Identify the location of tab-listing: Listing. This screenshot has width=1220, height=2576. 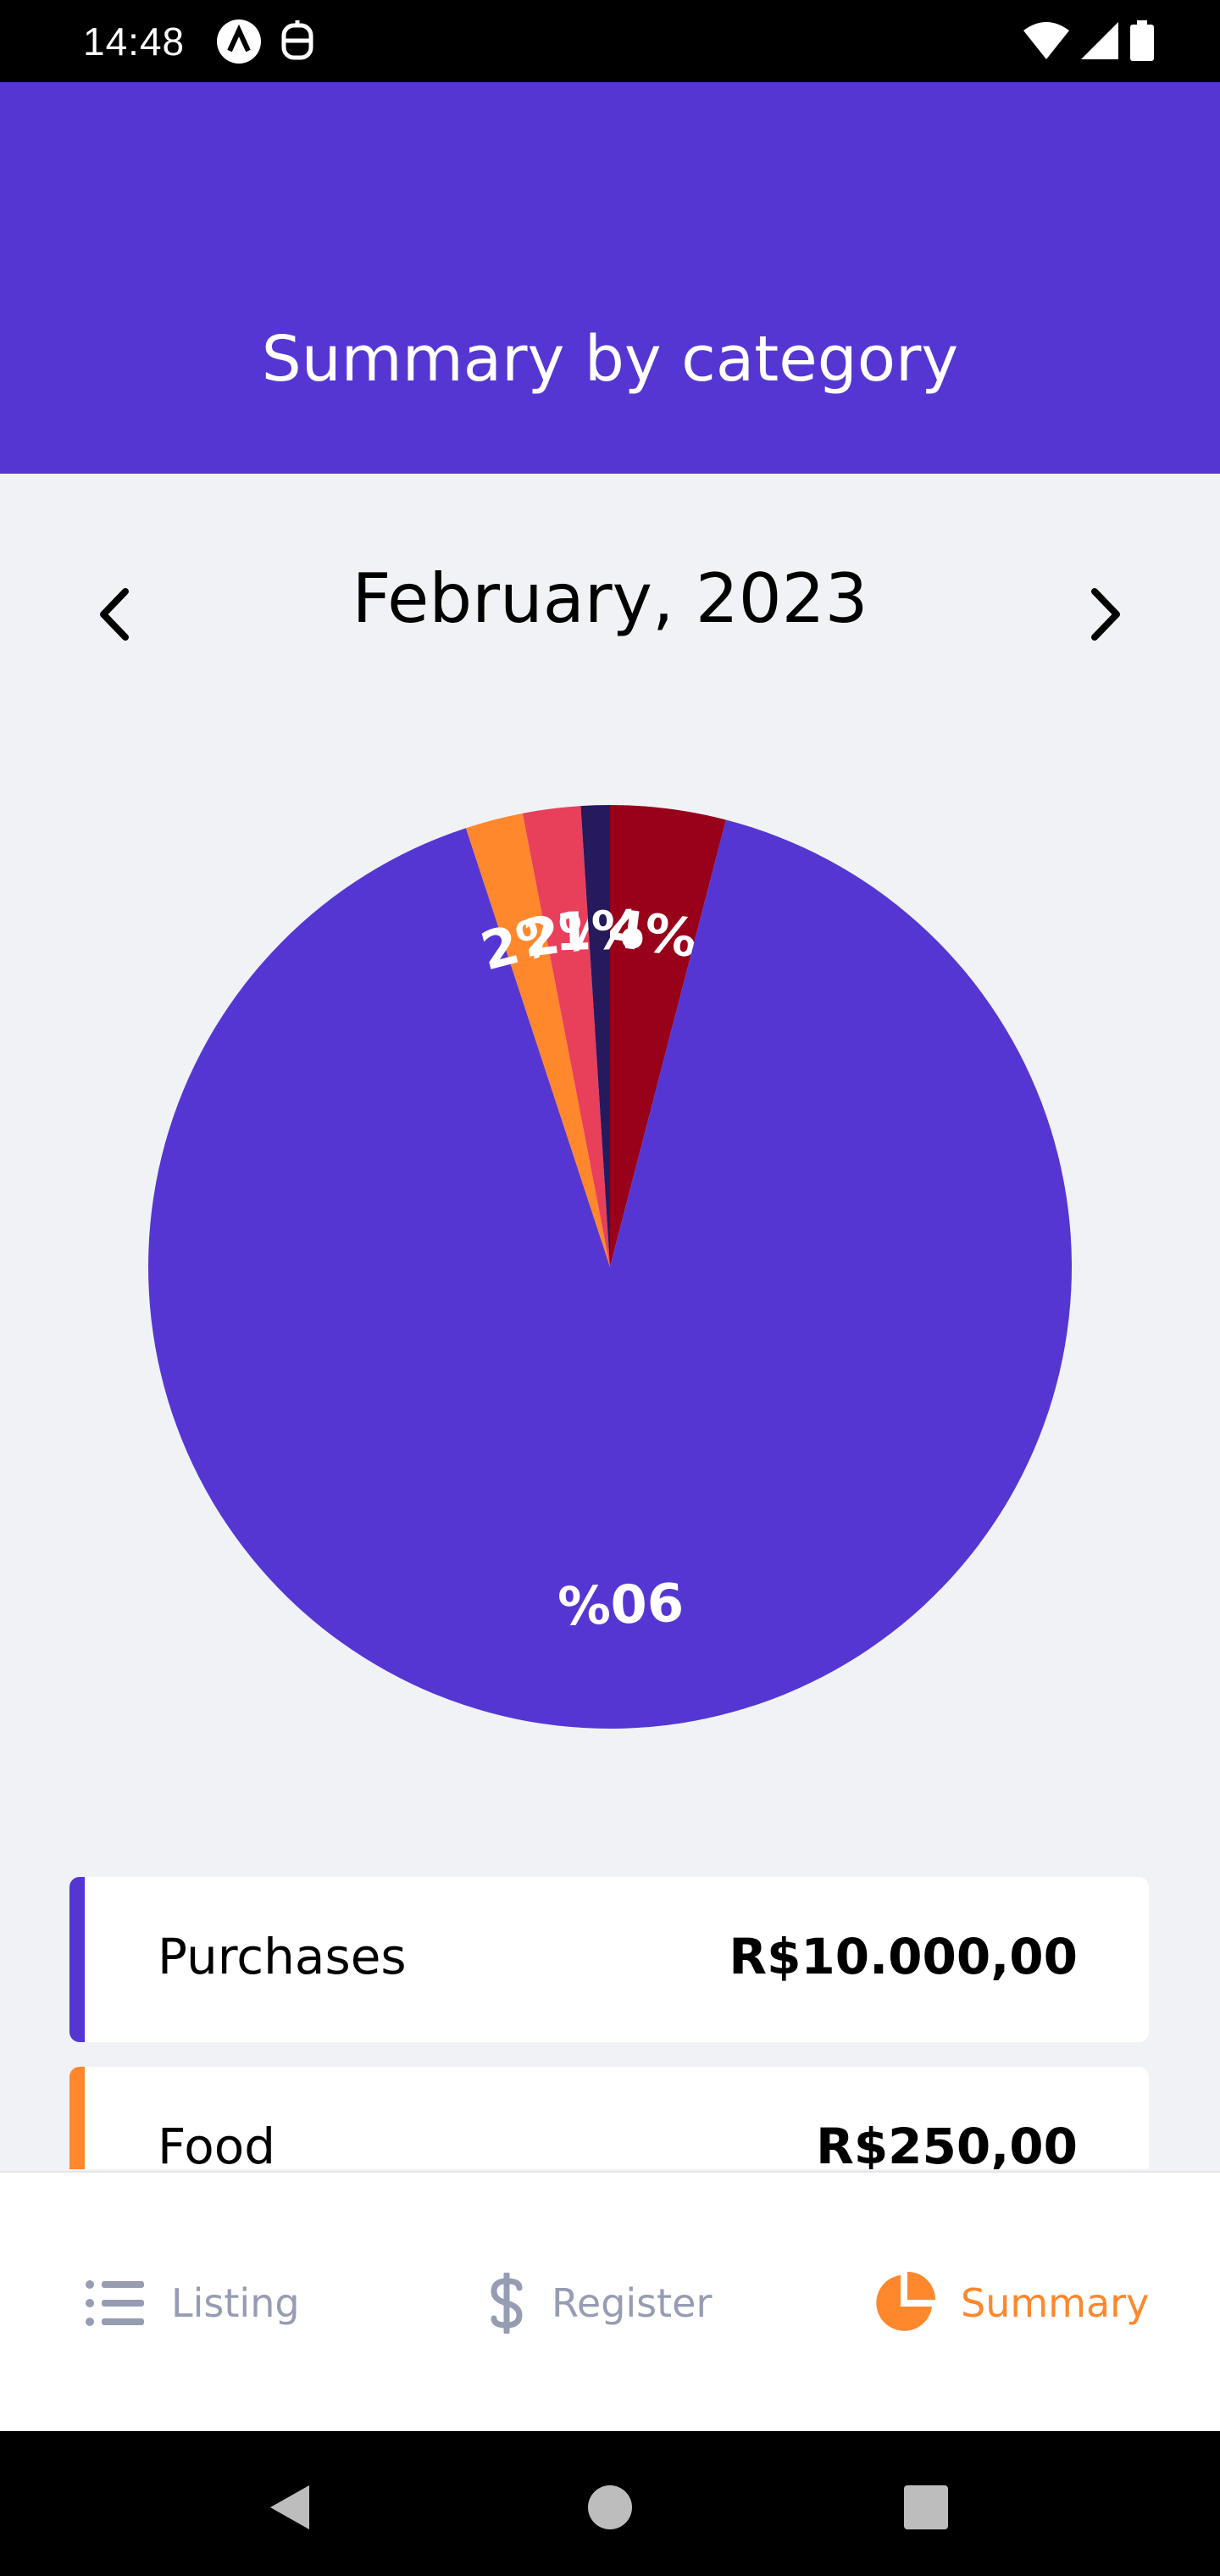
(192, 2303).